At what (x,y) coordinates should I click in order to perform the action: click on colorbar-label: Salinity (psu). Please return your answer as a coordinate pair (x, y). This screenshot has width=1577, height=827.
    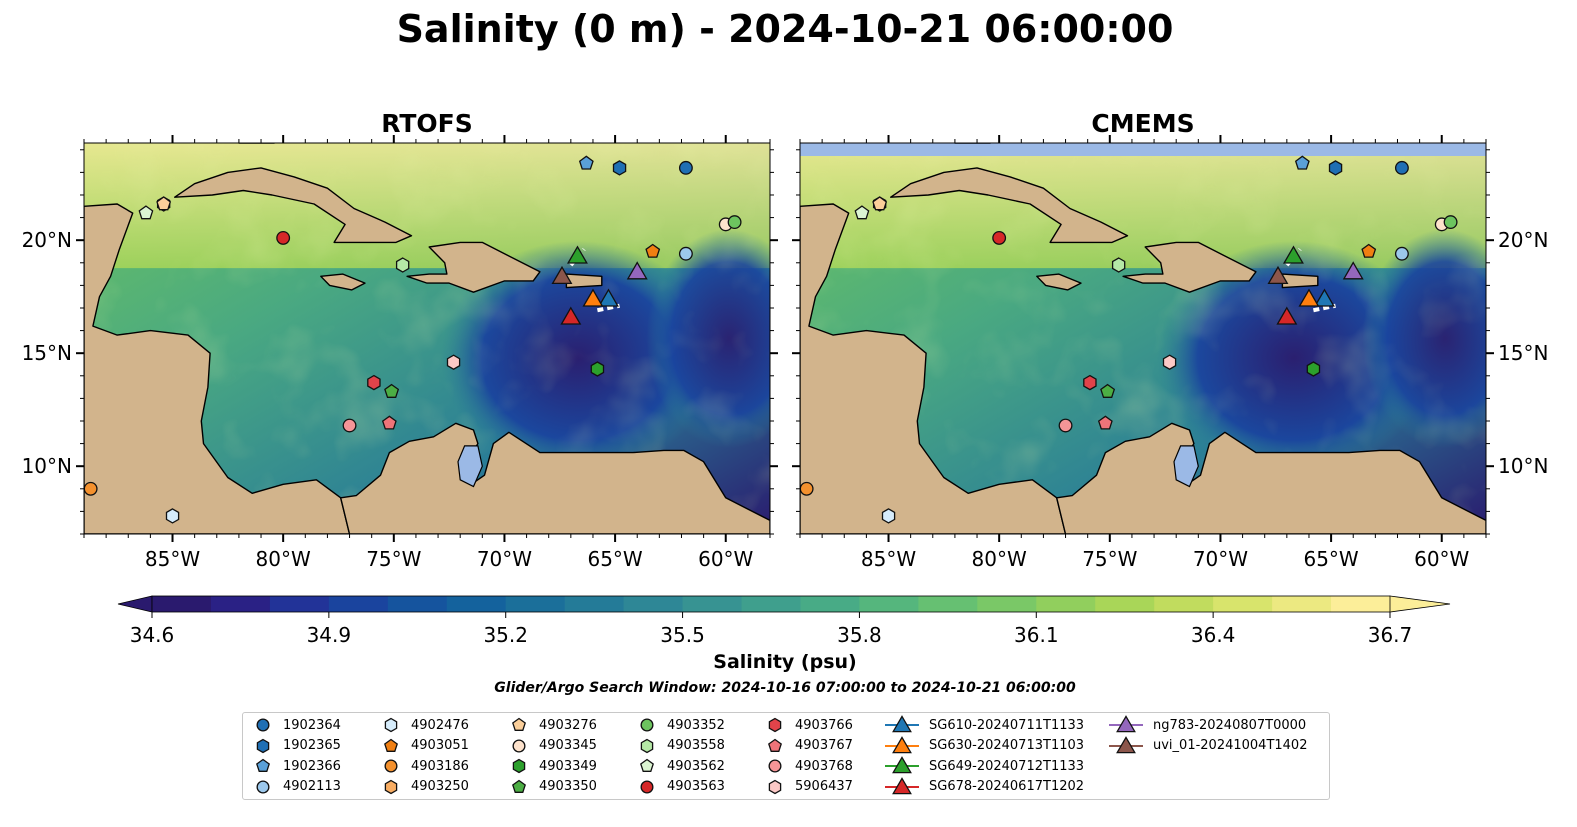
    Looking at the image, I should click on (784, 662).